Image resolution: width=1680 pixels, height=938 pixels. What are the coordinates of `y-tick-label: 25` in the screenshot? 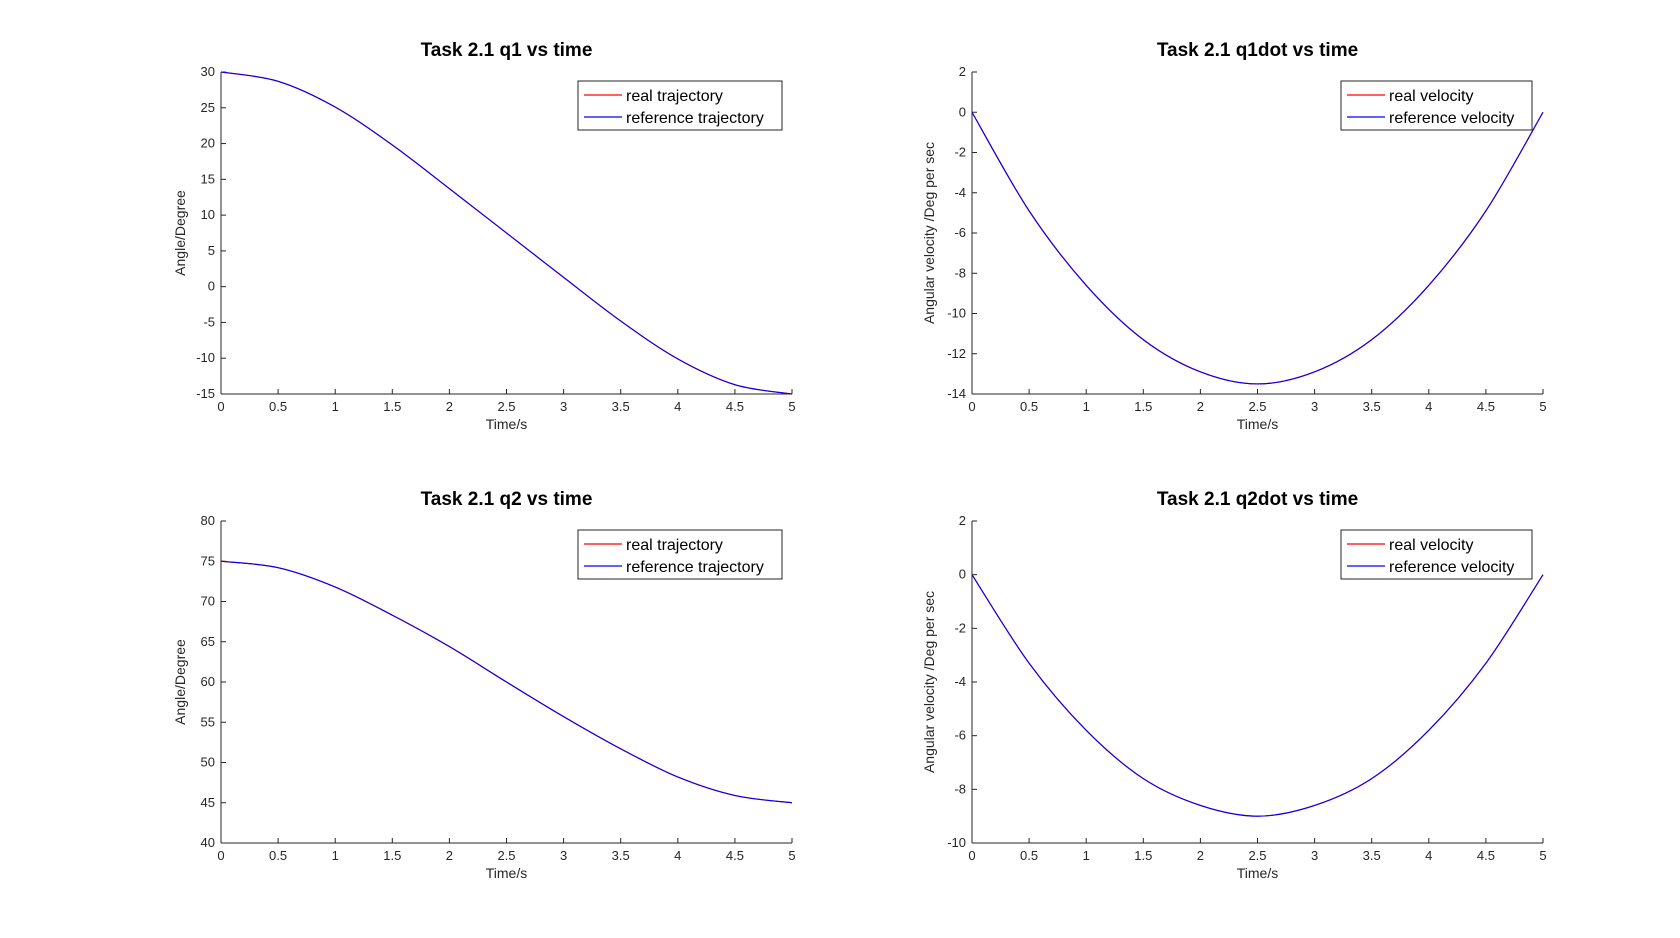 It's located at (208, 107).